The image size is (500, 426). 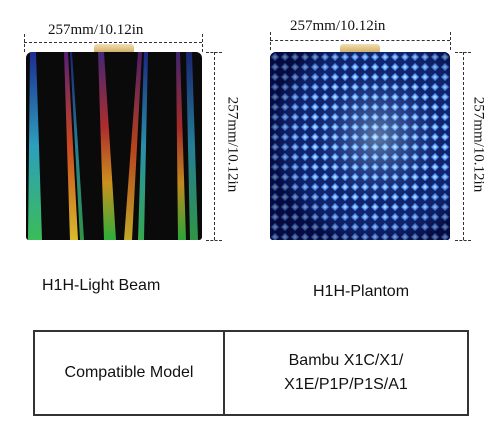 I want to click on light-beam-width-label: 257mm/10.12in, so click(x=96, y=30).